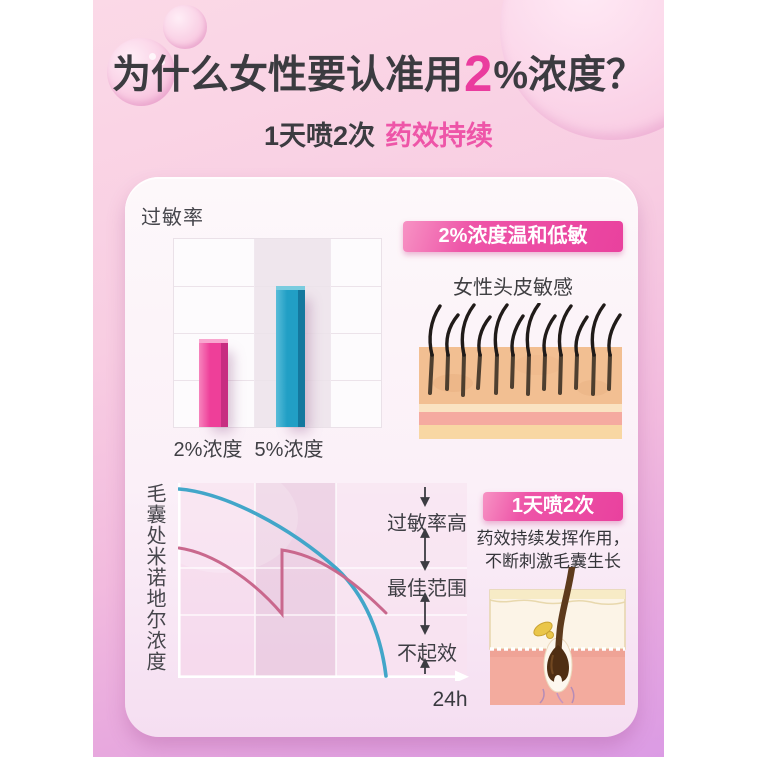 The image size is (757, 757). I want to click on page-title: 为什么女性要认准用2%浓度？, so click(378, 75).